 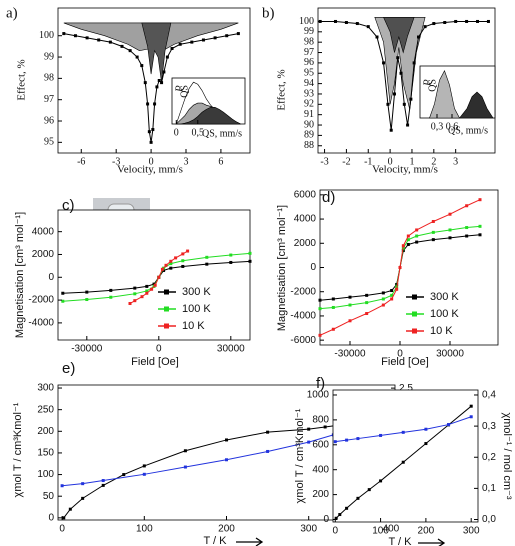 I want to click on legend-label: 100 K, so click(x=196, y=309).